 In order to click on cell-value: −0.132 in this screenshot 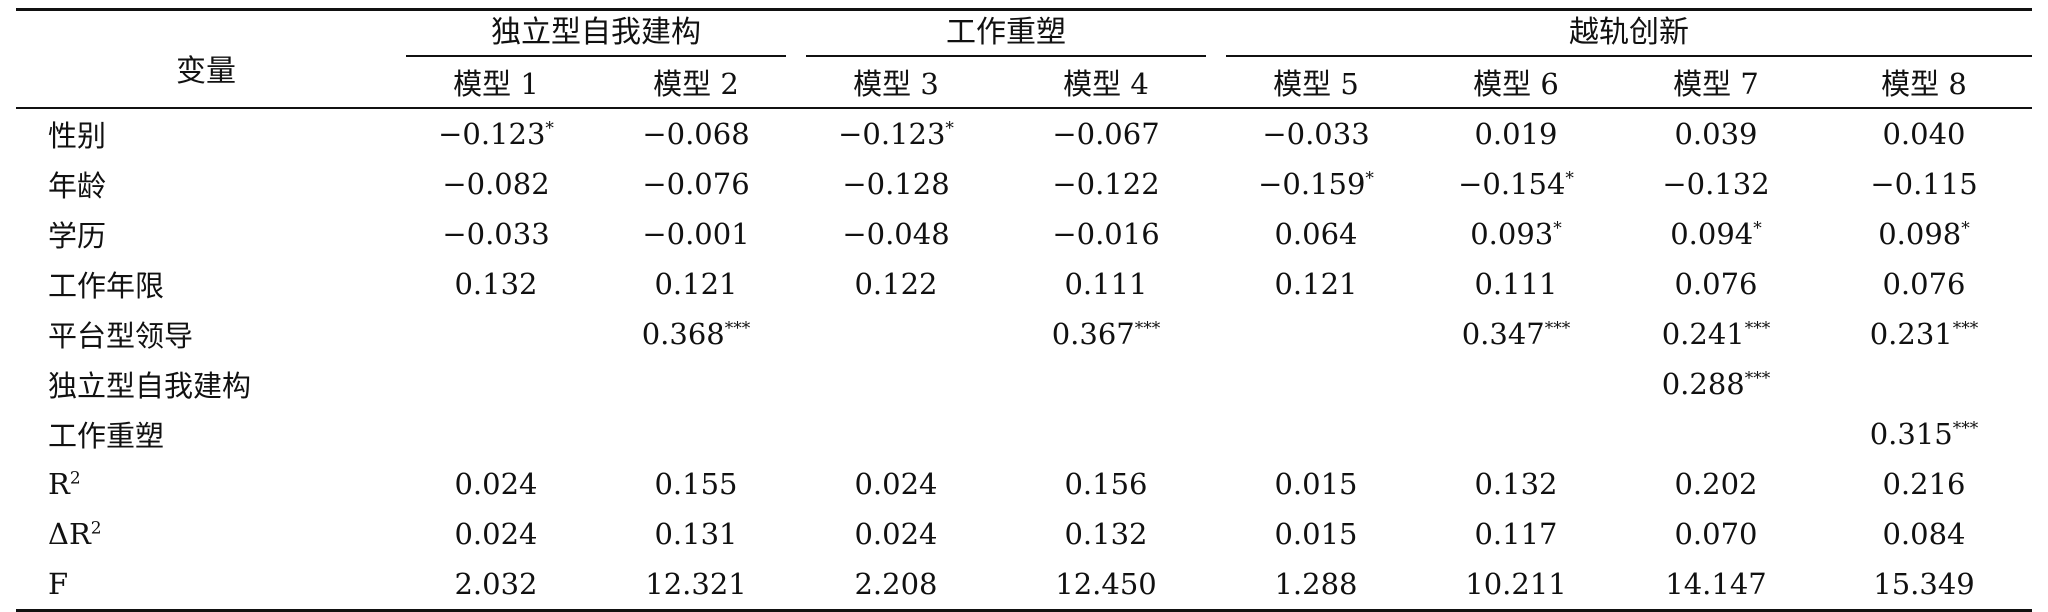, I will do `click(1716, 184)`.